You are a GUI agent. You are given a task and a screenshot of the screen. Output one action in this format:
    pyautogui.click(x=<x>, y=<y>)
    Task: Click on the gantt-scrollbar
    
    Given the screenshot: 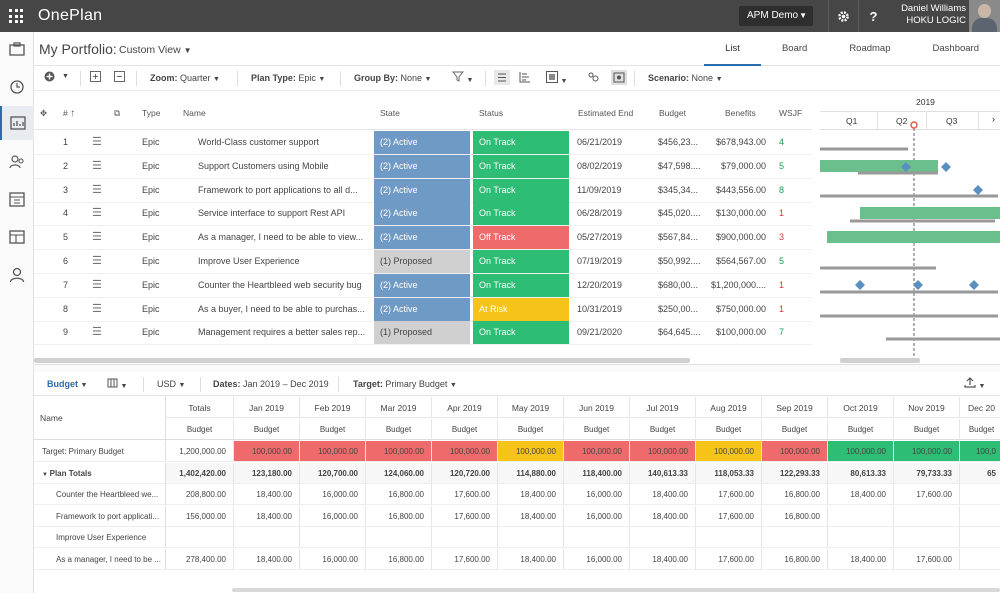 What is the action you would take?
    pyautogui.click(x=880, y=360)
    